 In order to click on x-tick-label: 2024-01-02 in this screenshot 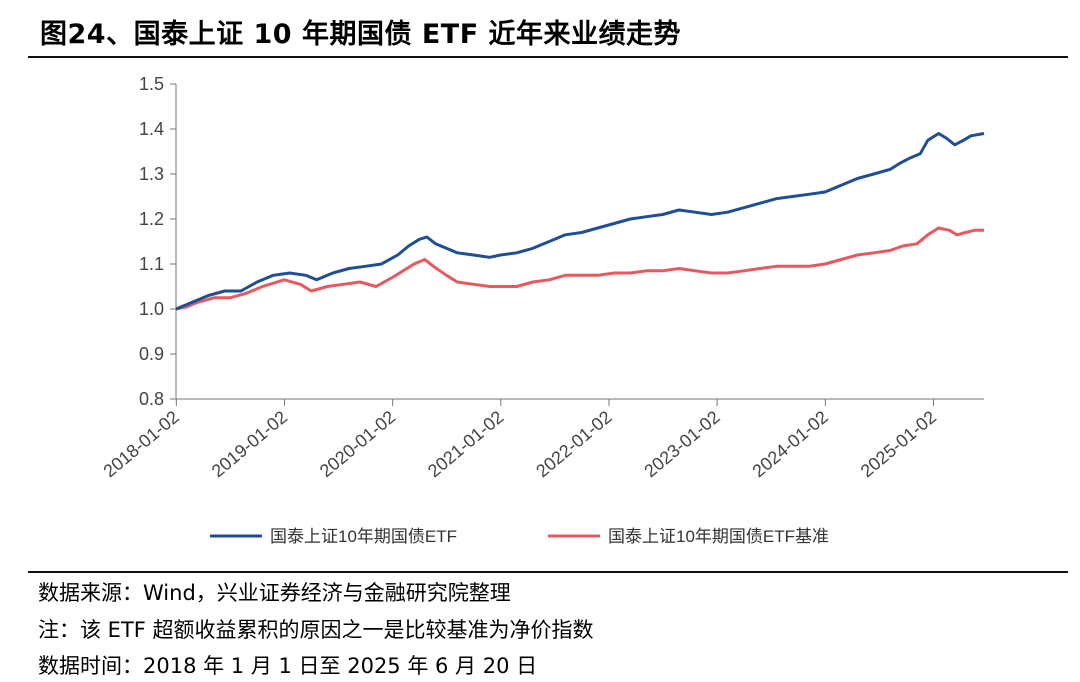, I will do `click(789, 444)`.